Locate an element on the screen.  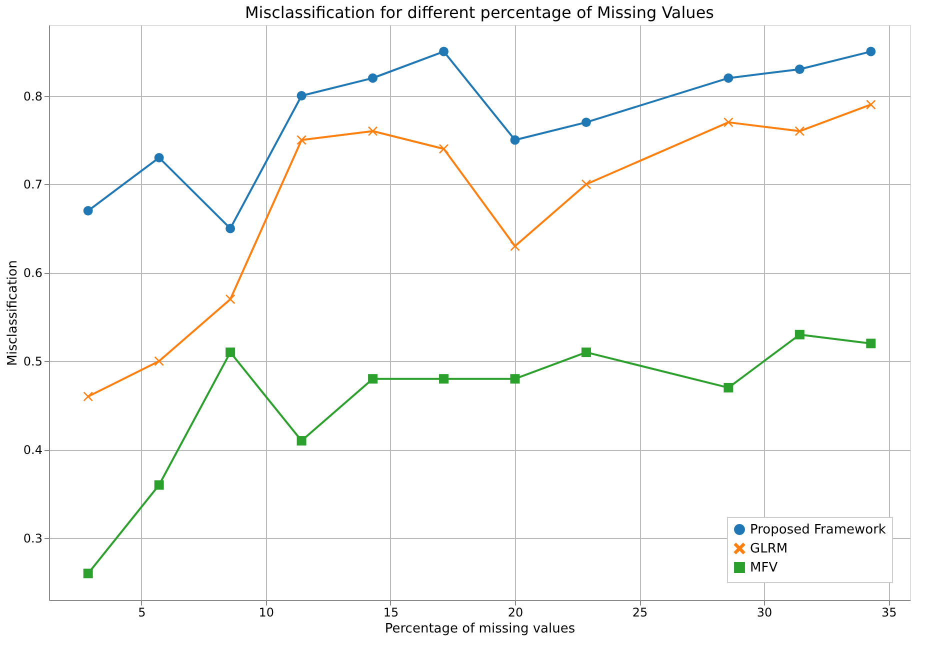
x-axis-title: Percentage of missing values is located at coordinates (480, 629).